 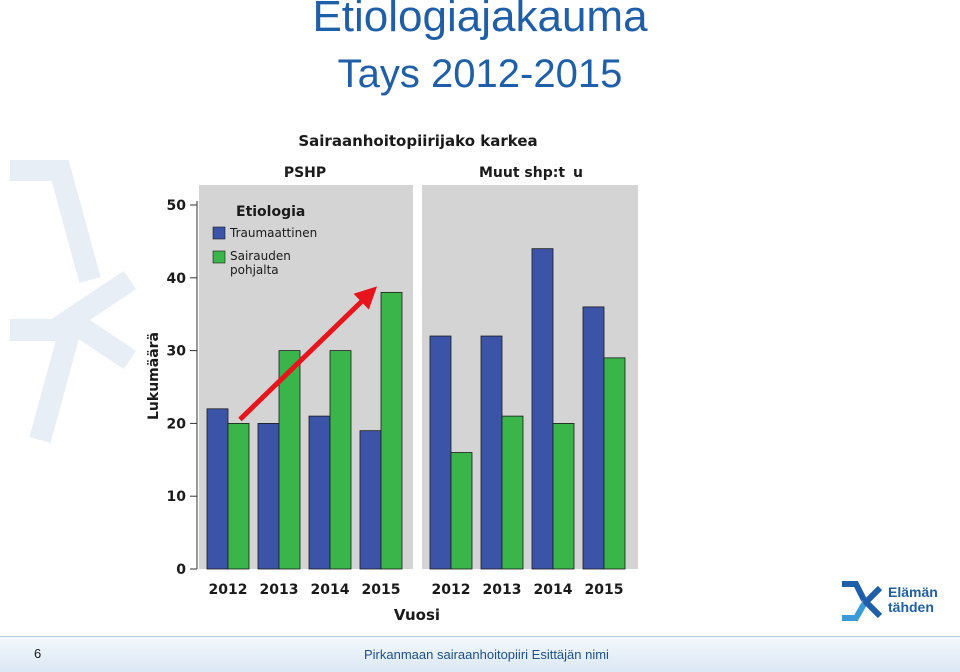 I want to click on legend-title: Etiologia, so click(x=270, y=212).